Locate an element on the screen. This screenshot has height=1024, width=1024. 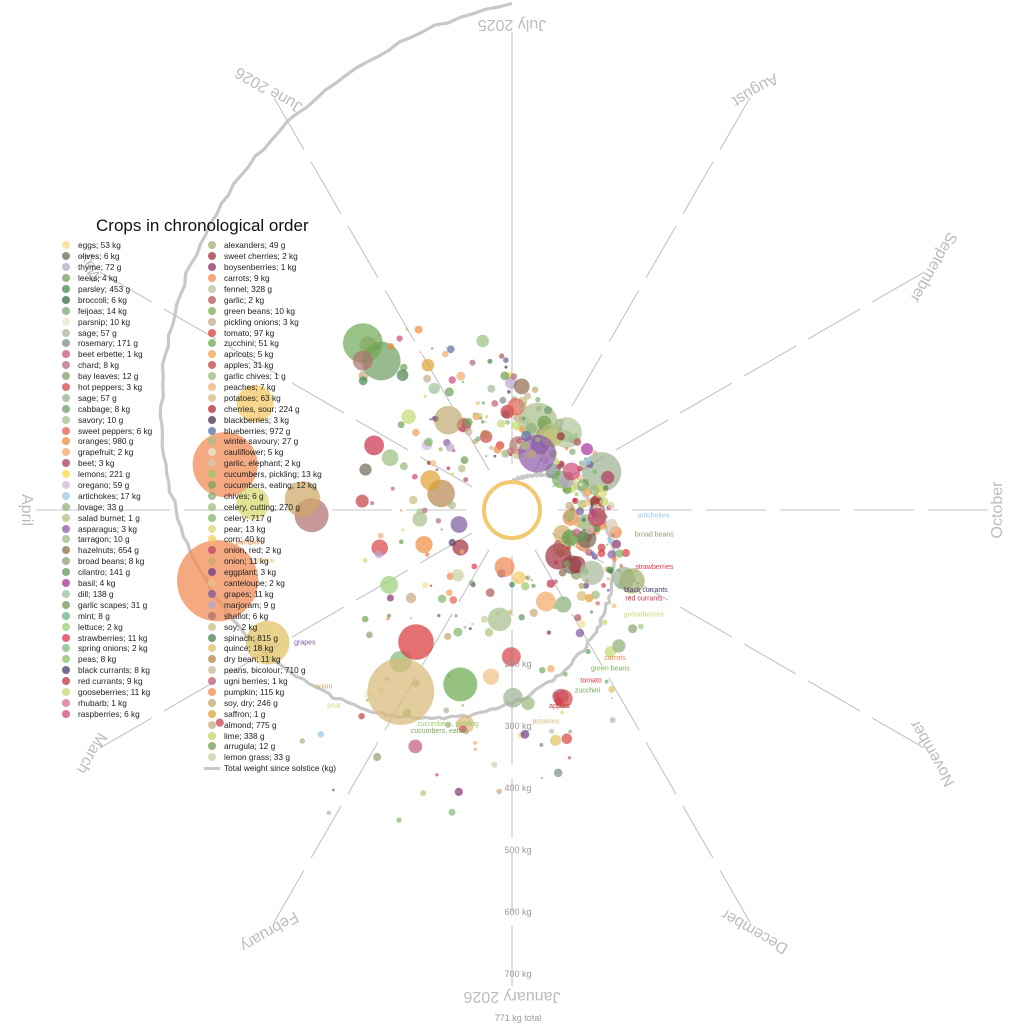
radial-tick-label: 500 kg is located at coordinates (517, 850).